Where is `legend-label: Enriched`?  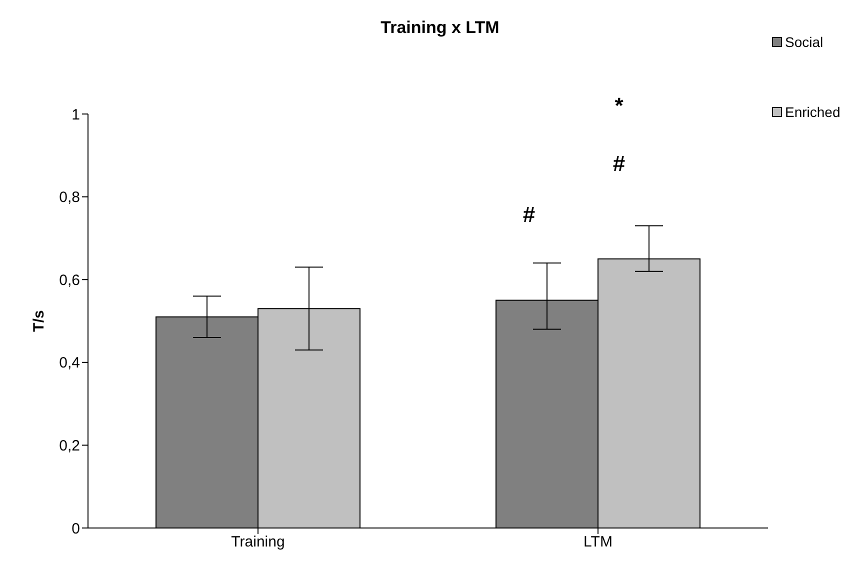 legend-label: Enriched is located at coordinates (812, 112).